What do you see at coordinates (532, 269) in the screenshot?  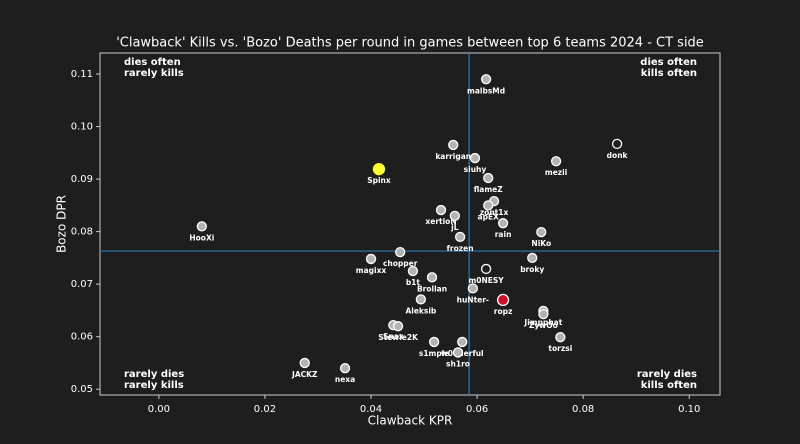 I see `point-label: broky` at bounding box center [532, 269].